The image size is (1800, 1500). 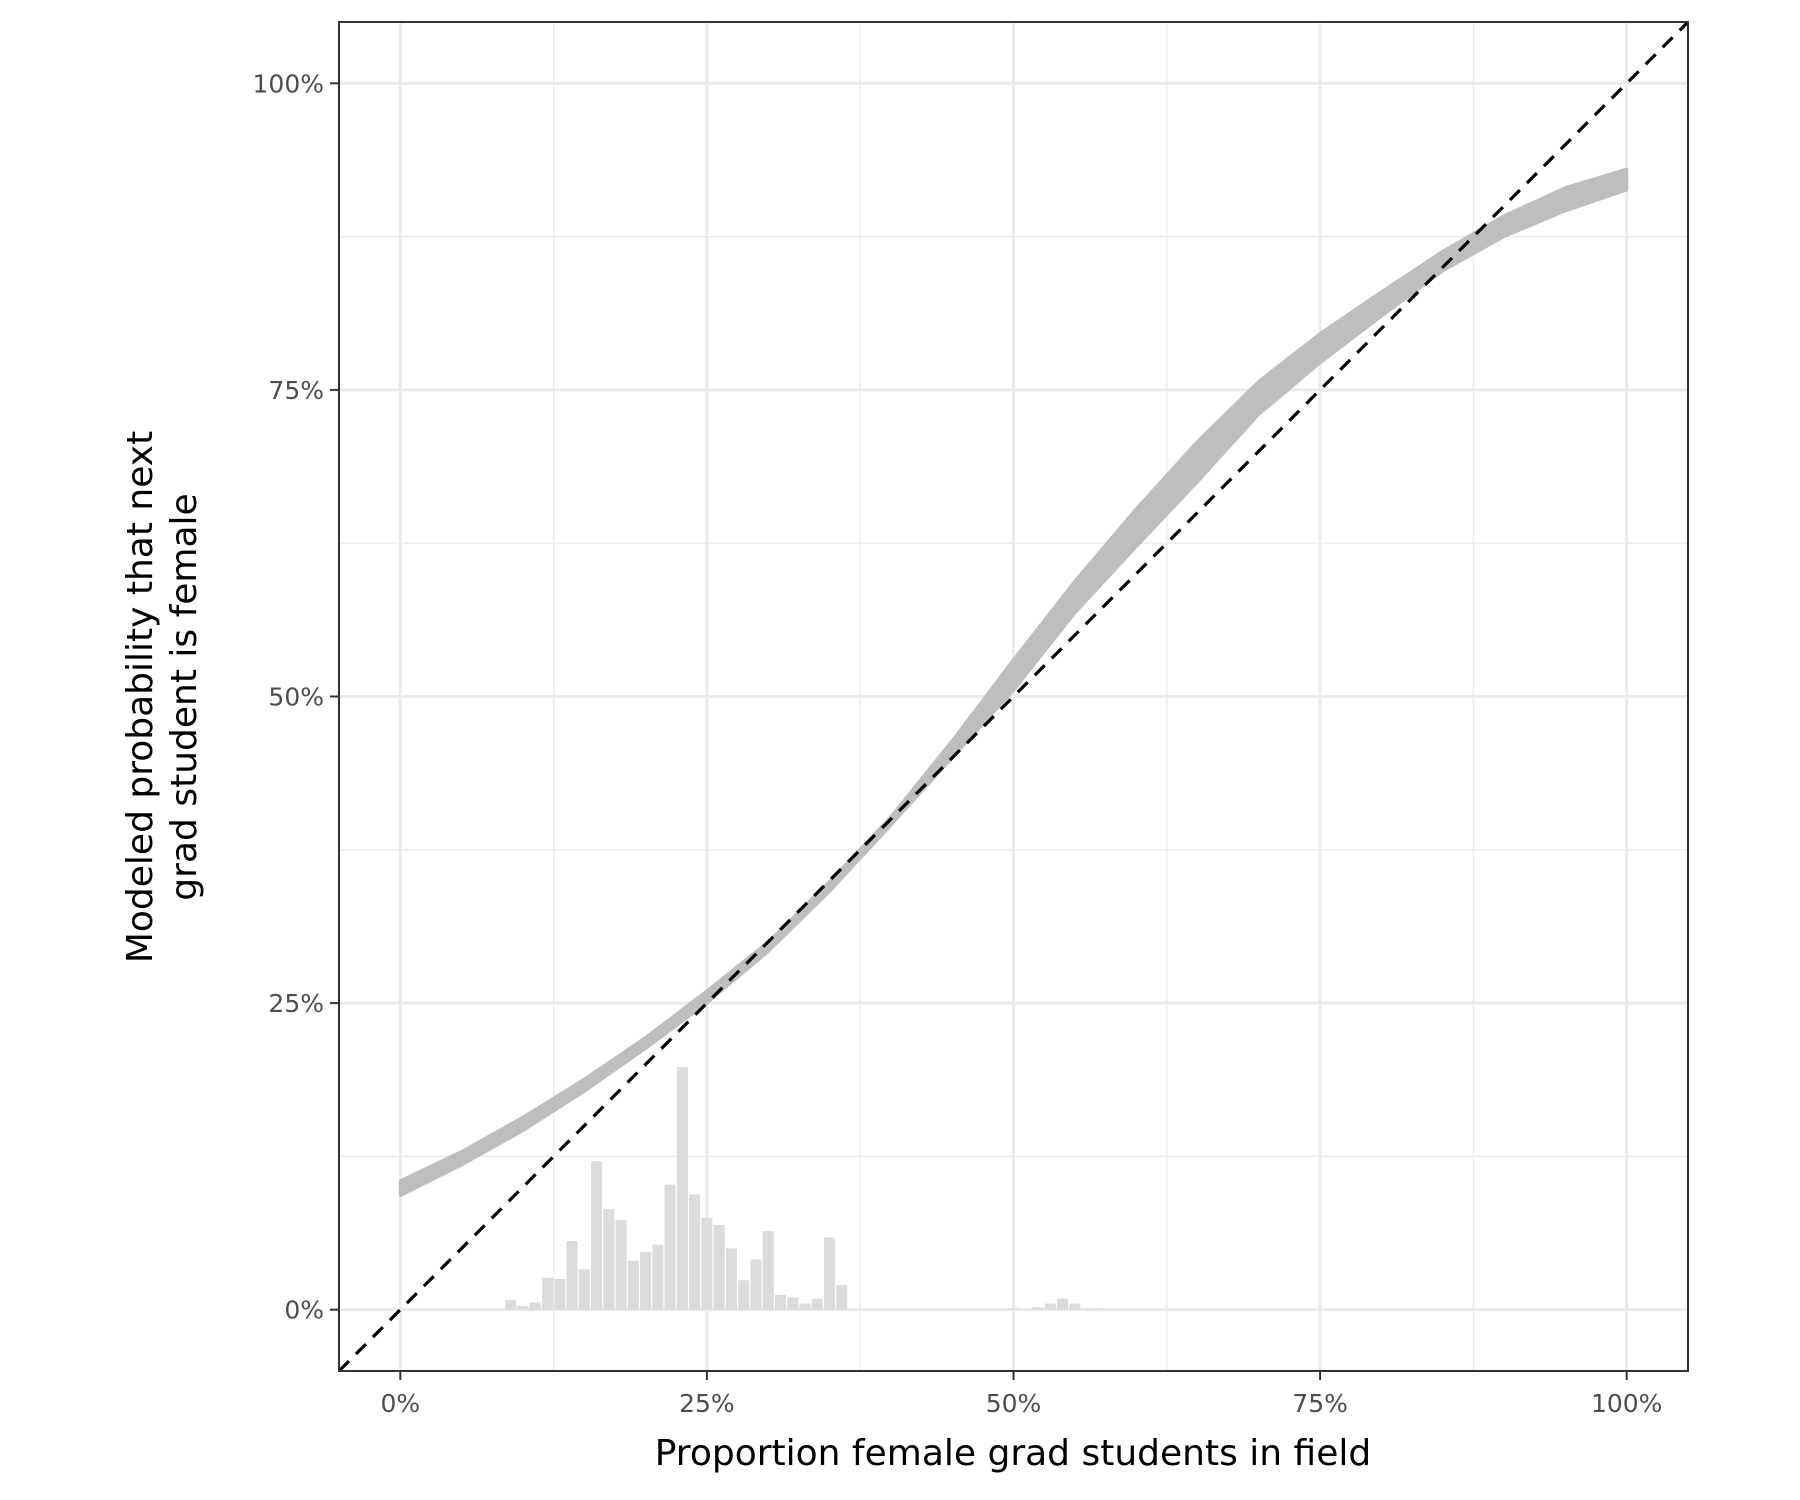 I want to click on y-axis: 0% 25% 50% 75% 100%, so click(x=296, y=697).